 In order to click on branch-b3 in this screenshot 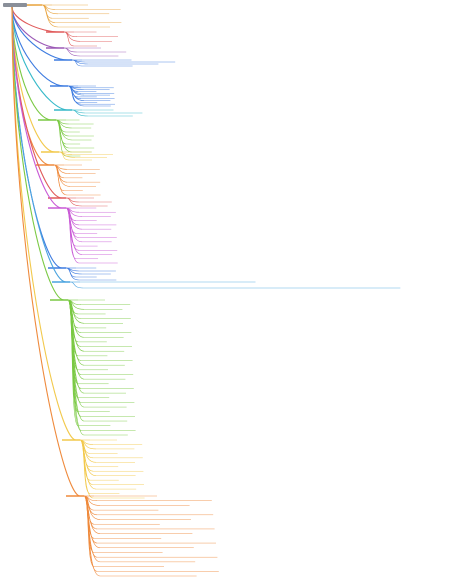, I will do `click(69, 31)`.